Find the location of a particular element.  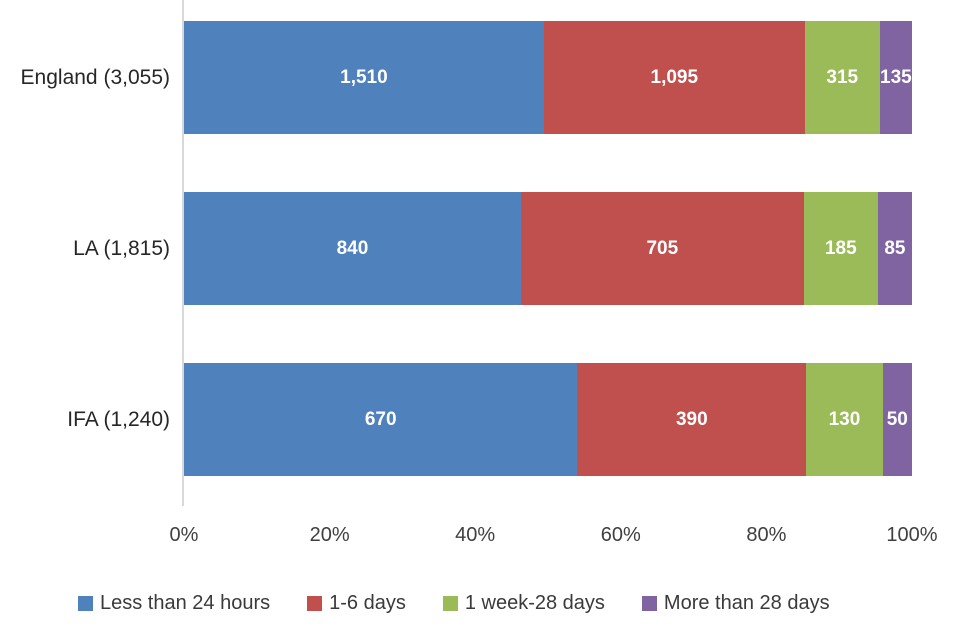

category-label: IFA (1,240) is located at coordinates (118, 419).